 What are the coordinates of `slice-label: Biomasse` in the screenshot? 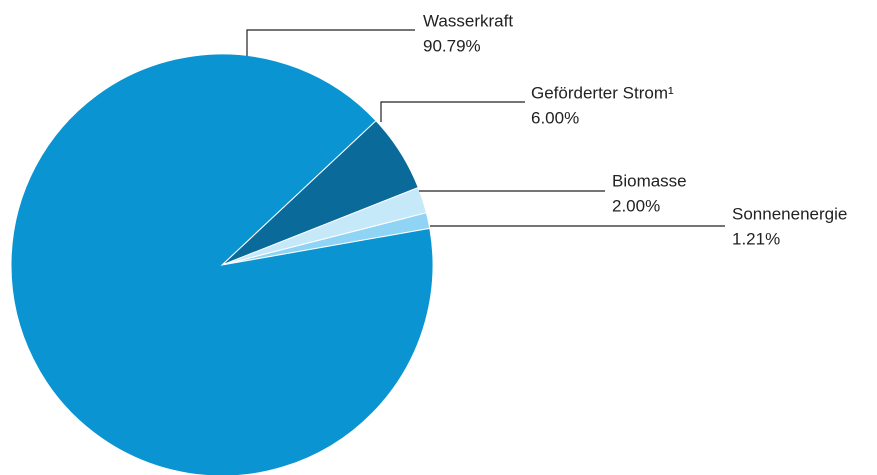 It's located at (649, 180).